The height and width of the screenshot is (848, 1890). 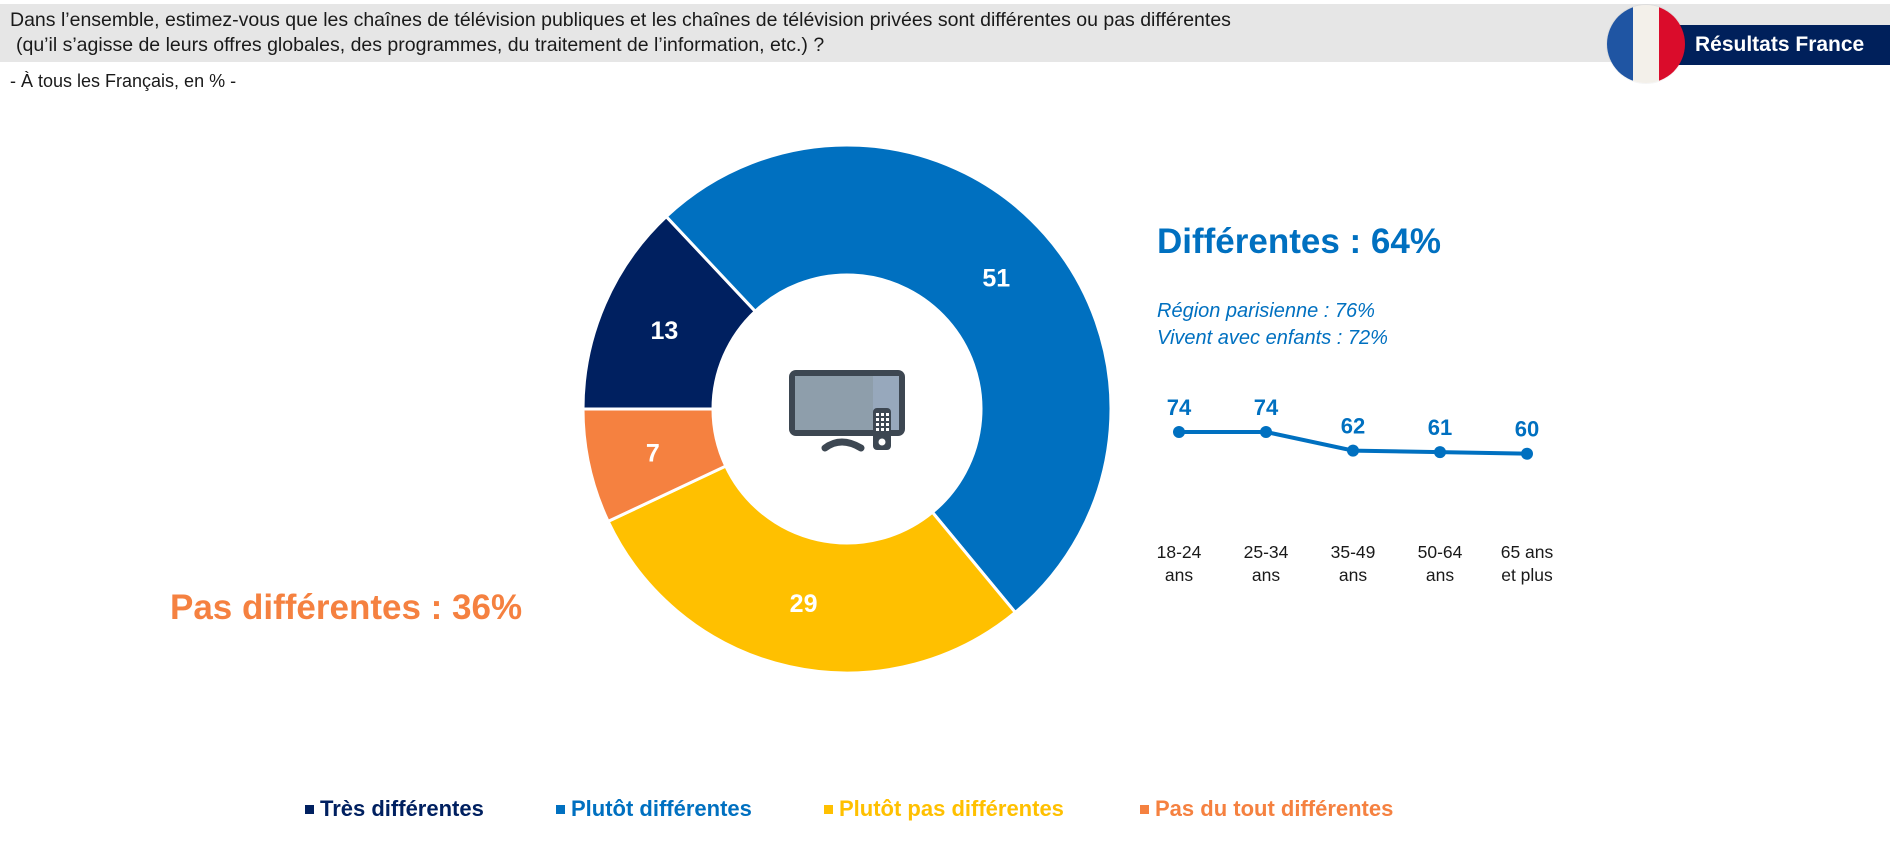 What do you see at coordinates (1353, 564) in the screenshot?
I see `age-category-label: 35-49 ans` at bounding box center [1353, 564].